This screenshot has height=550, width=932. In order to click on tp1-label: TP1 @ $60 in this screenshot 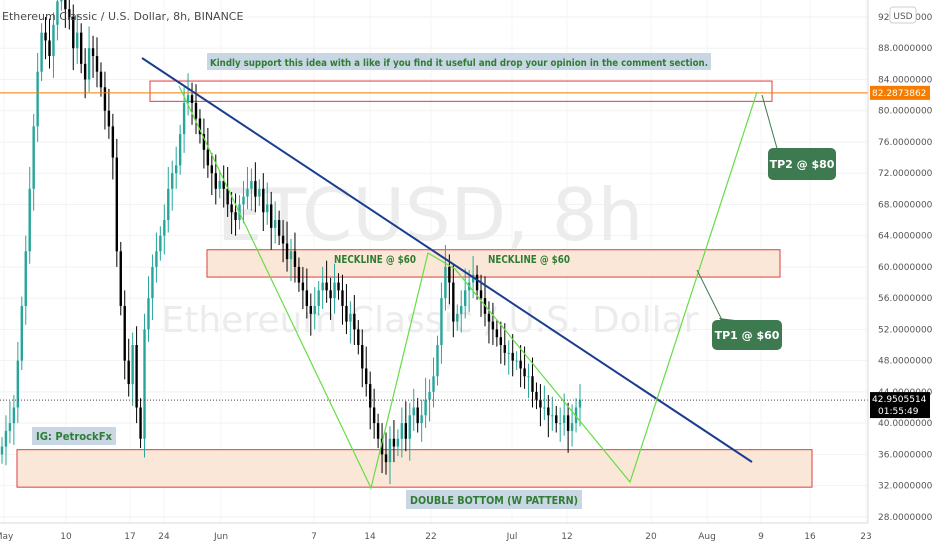, I will do `click(747, 335)`.